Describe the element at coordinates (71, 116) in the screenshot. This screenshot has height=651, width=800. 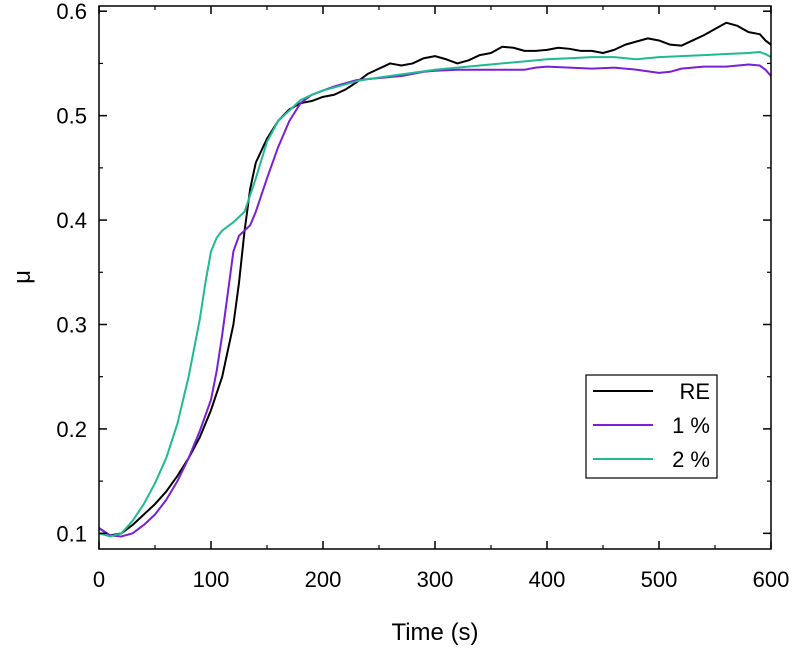
I see `y-tick-label: 0.5` at that location.